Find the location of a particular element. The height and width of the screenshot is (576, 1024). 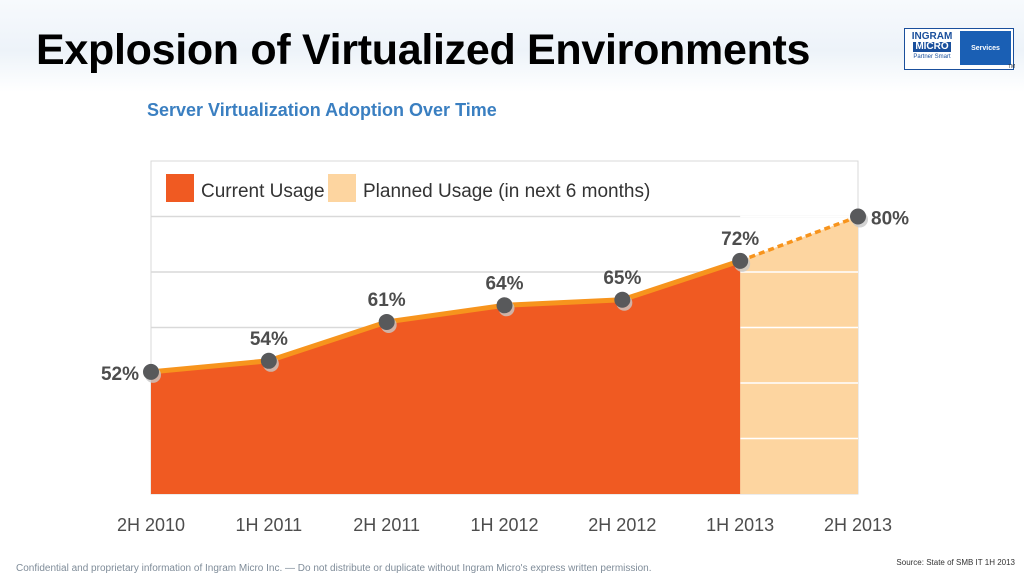

data-label: 61% is located at coordinates (387, 300).